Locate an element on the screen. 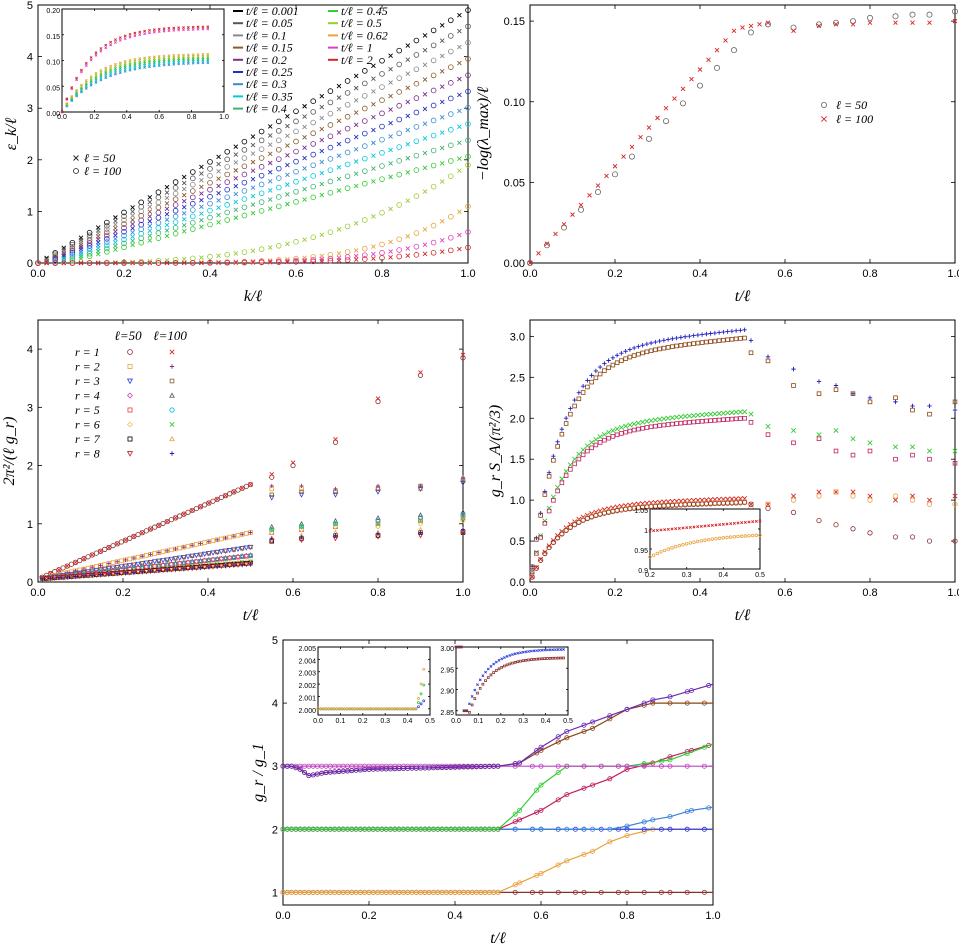 Image resolution: width=959 pixels, height=949 pixels. x-tick-label: 0.6 is located at coordinates (292, 593).